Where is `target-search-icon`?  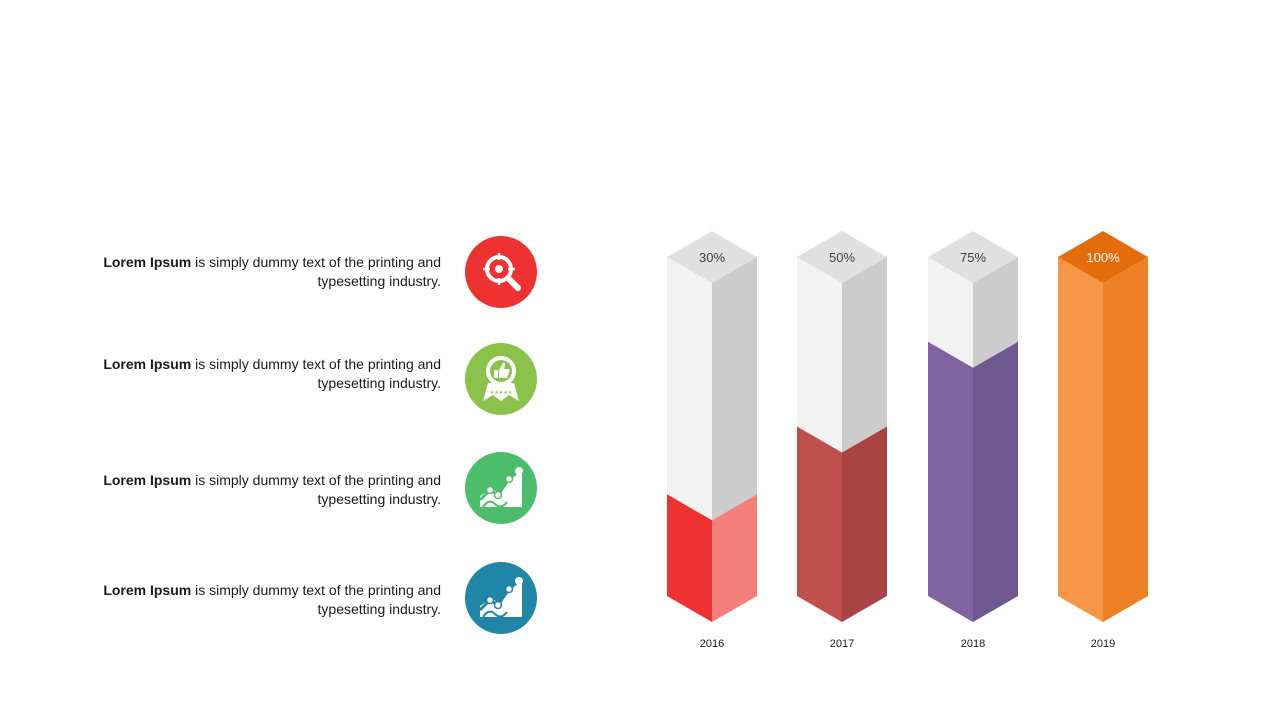 target-search-icon is located at coordinates (501, 272).